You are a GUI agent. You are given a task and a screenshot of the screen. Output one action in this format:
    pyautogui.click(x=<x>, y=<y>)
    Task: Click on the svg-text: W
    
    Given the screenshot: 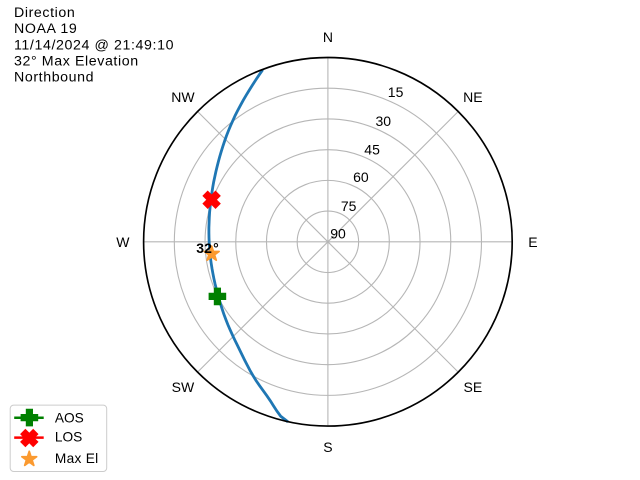 What is the action you would take?
    pyautogui.click(x=123, y=242)
    